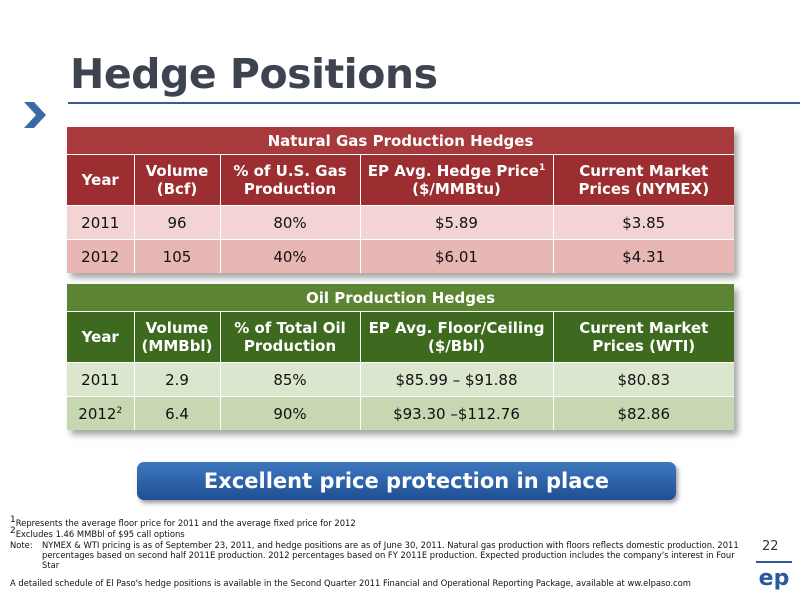  I want to click on el-paso-logo-icon: ep, so click(774, 576).